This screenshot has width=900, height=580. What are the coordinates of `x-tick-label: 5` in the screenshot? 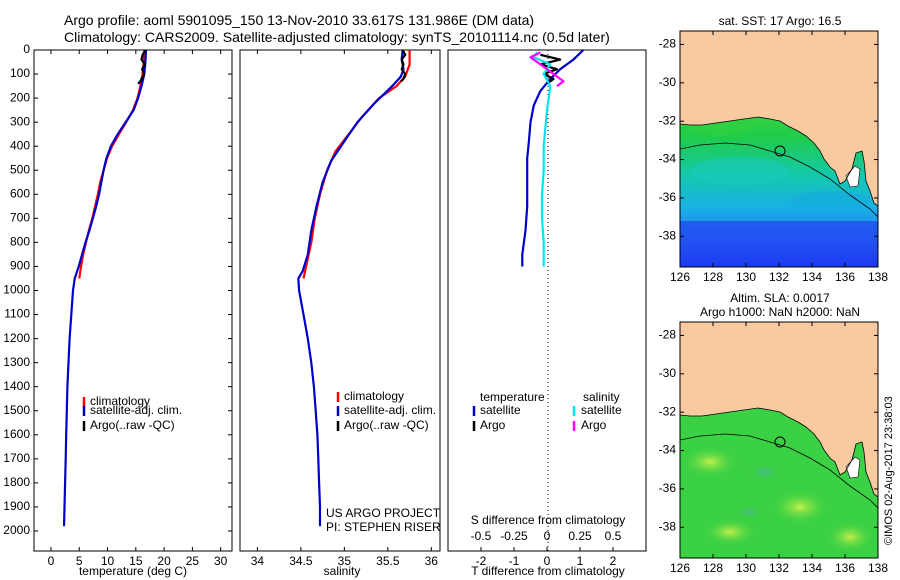 It's located at (79, 561).